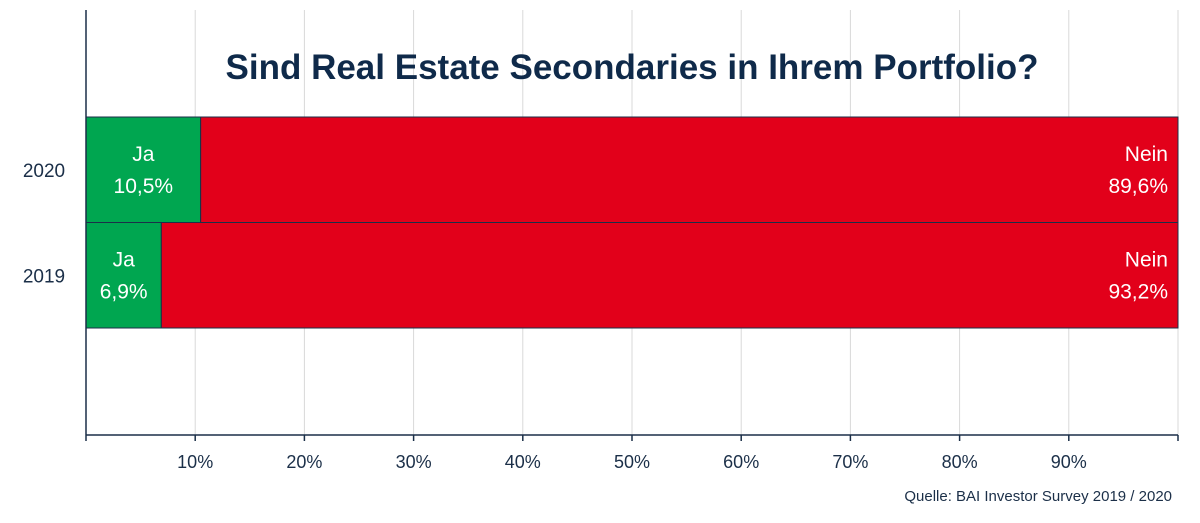  I want to click on x-tick-label: 80%, so click(960, 462).